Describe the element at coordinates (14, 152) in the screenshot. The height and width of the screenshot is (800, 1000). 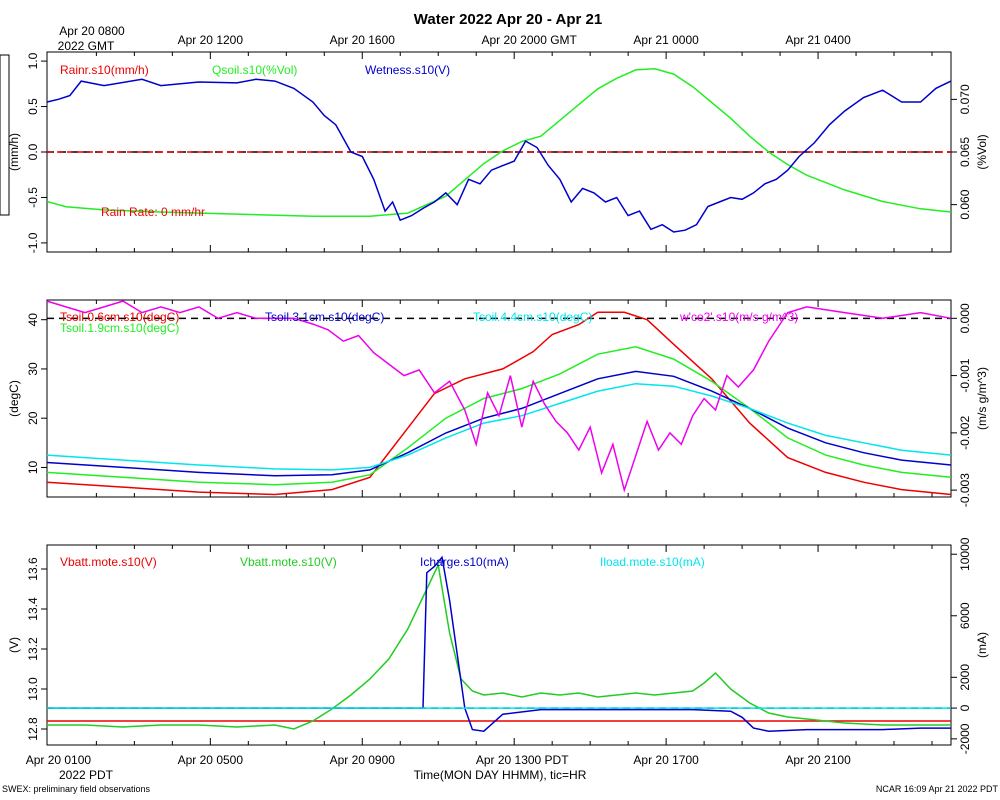
I see `left-axis-label: (mm/h)` at that location.